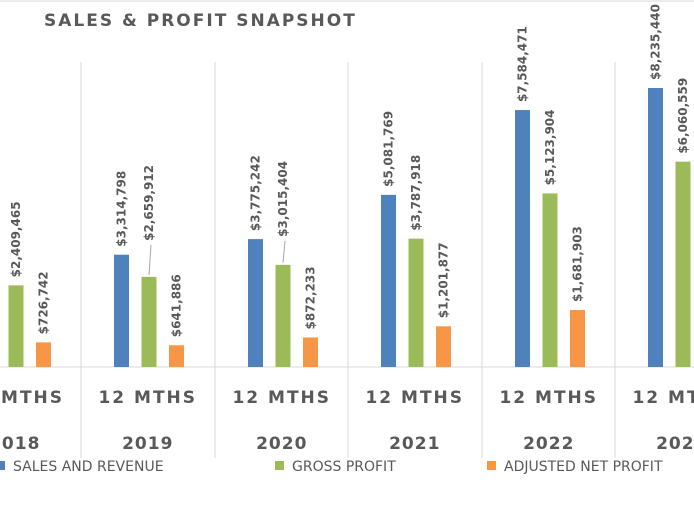 This screenshot has height=522, width=694. I want to click on category-label-year: 2018, so click(20, 444).